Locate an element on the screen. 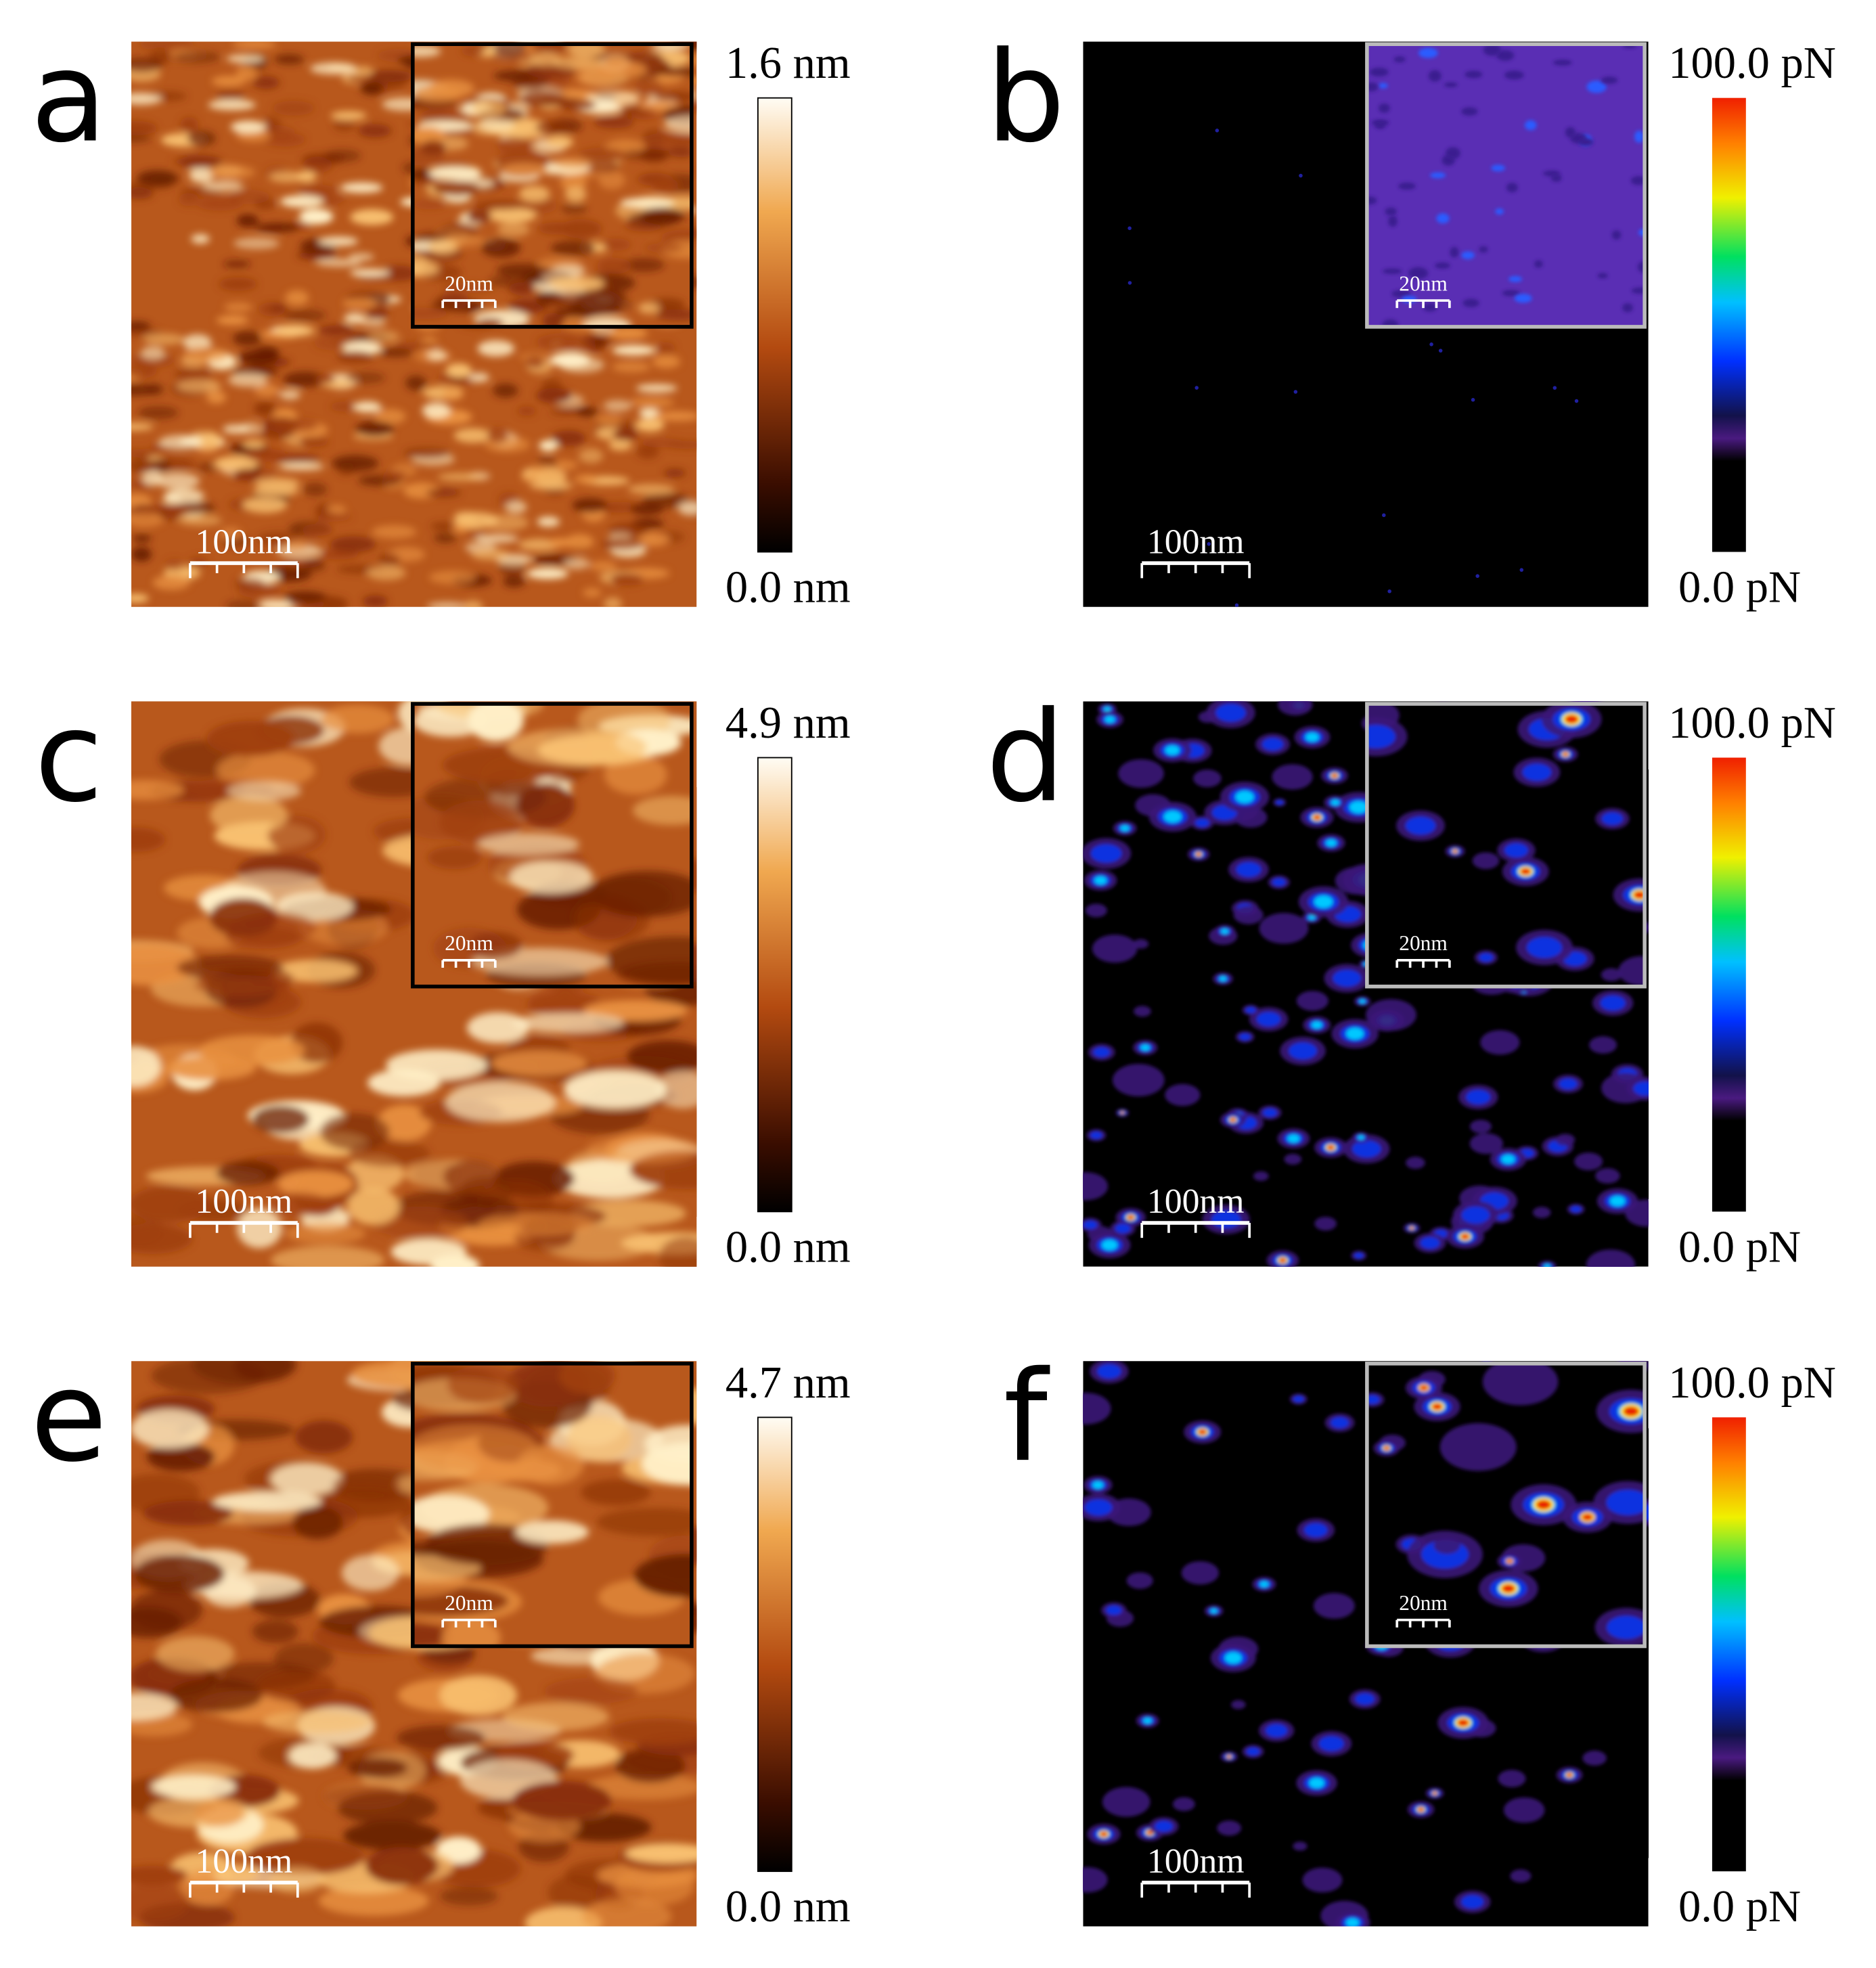 The height and width of the screenshot is (1968, 1876). colorbar-max-label: 4.9 nm is located at coordinates (788, 723).